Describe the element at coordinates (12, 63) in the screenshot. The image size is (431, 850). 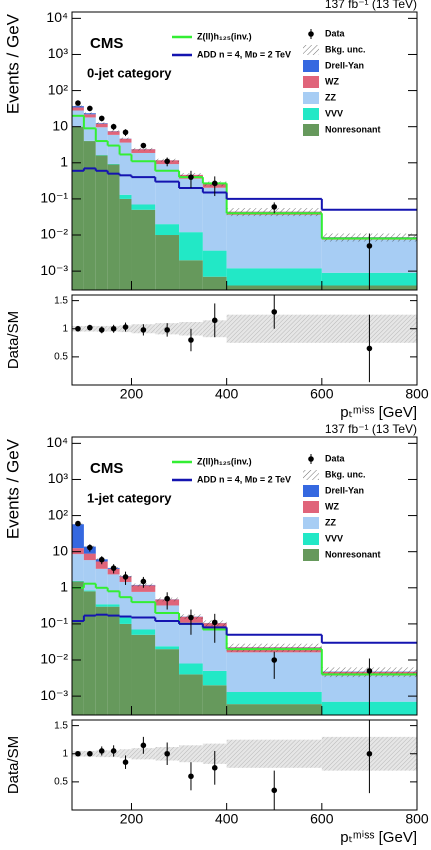
I see `y-axis-label: Events / GeV` at that location.